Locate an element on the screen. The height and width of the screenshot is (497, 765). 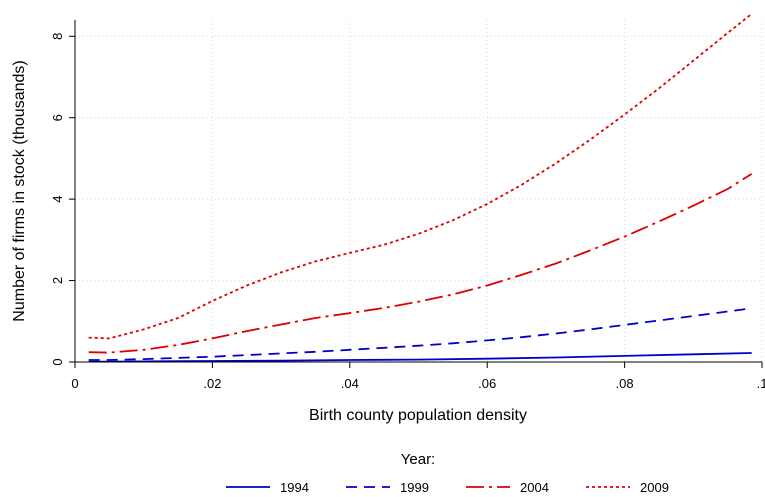
x-tick-label: .04 is located at coordinates (350, 383).